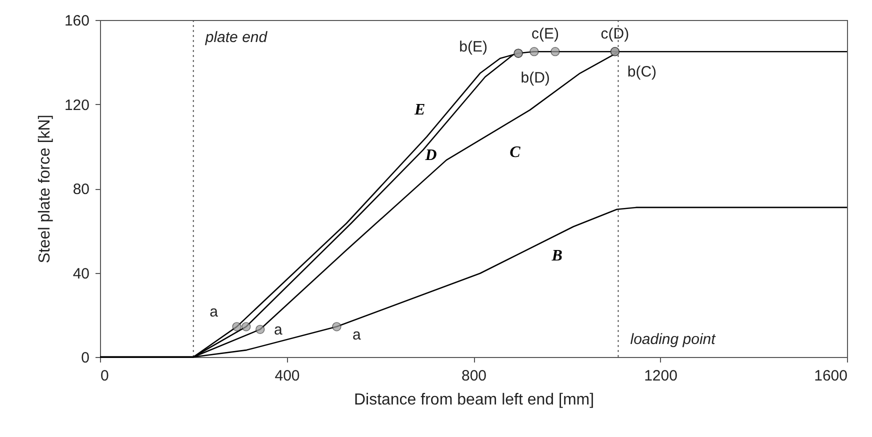 The width and height of the screenshot is (872, 437). I want to click on x-tick-label: 800, so click(474, 376).